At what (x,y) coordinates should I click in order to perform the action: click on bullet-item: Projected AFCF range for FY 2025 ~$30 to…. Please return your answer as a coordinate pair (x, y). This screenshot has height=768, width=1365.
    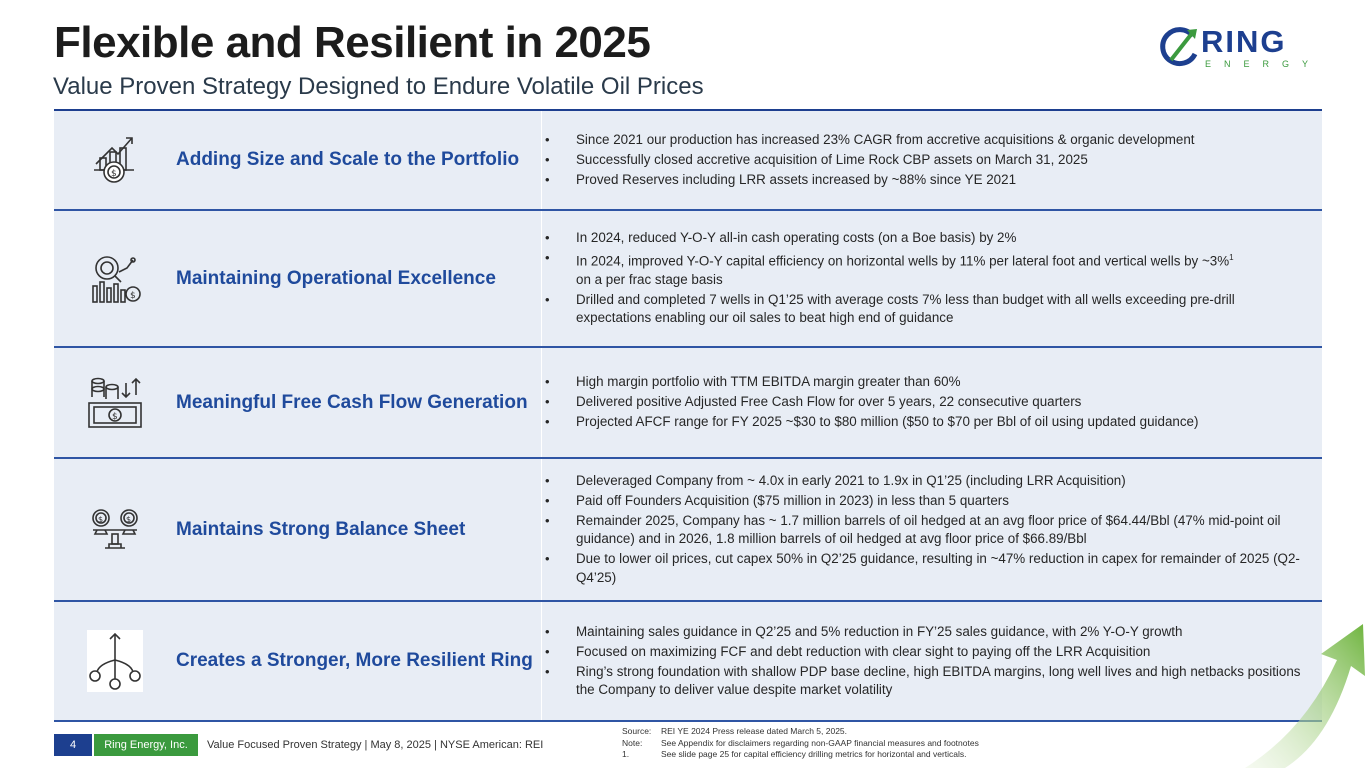
    Looking at the image, I should click on (925, 422).